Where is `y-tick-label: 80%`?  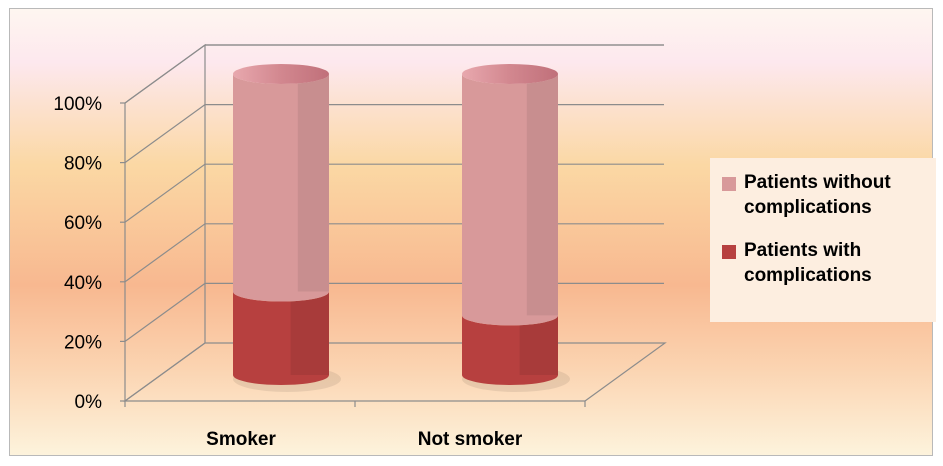
y-tick-label: 80% is located at coordinates (83, 164).